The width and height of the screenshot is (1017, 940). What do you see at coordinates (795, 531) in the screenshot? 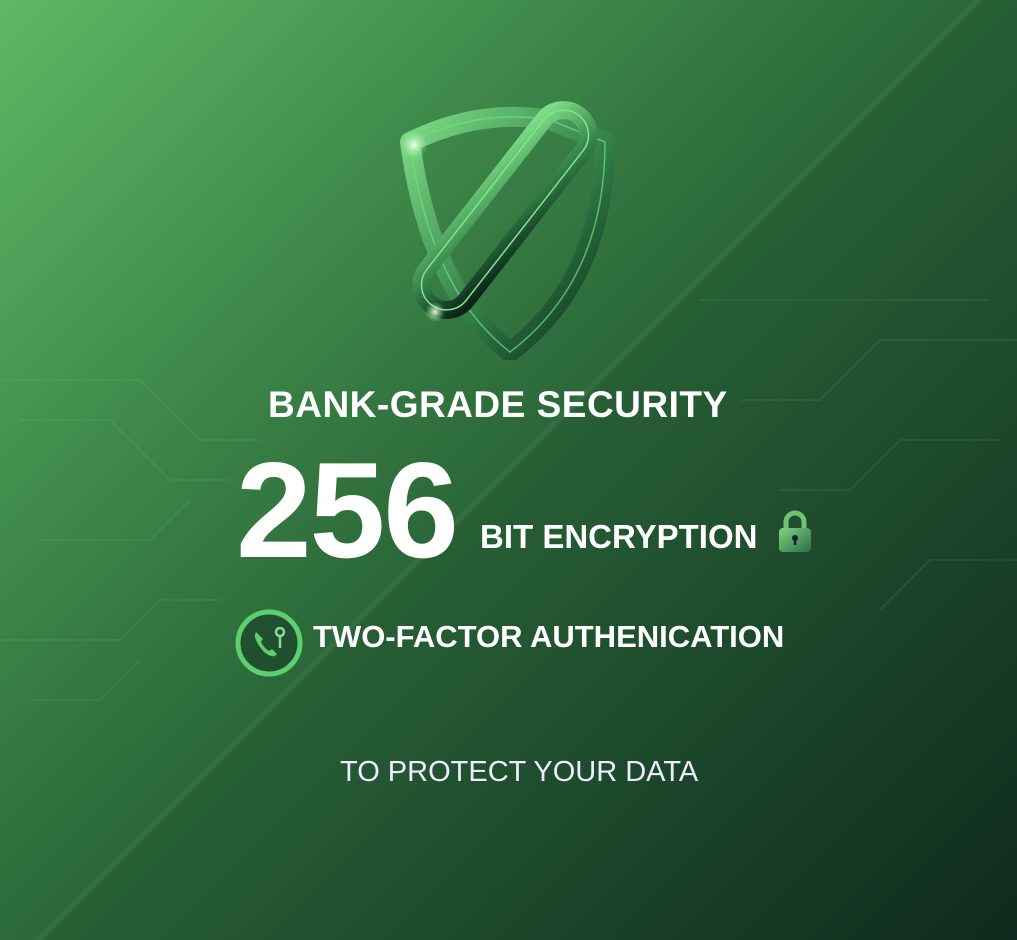
I see `lock-icon` at bounding box center [795, 531].